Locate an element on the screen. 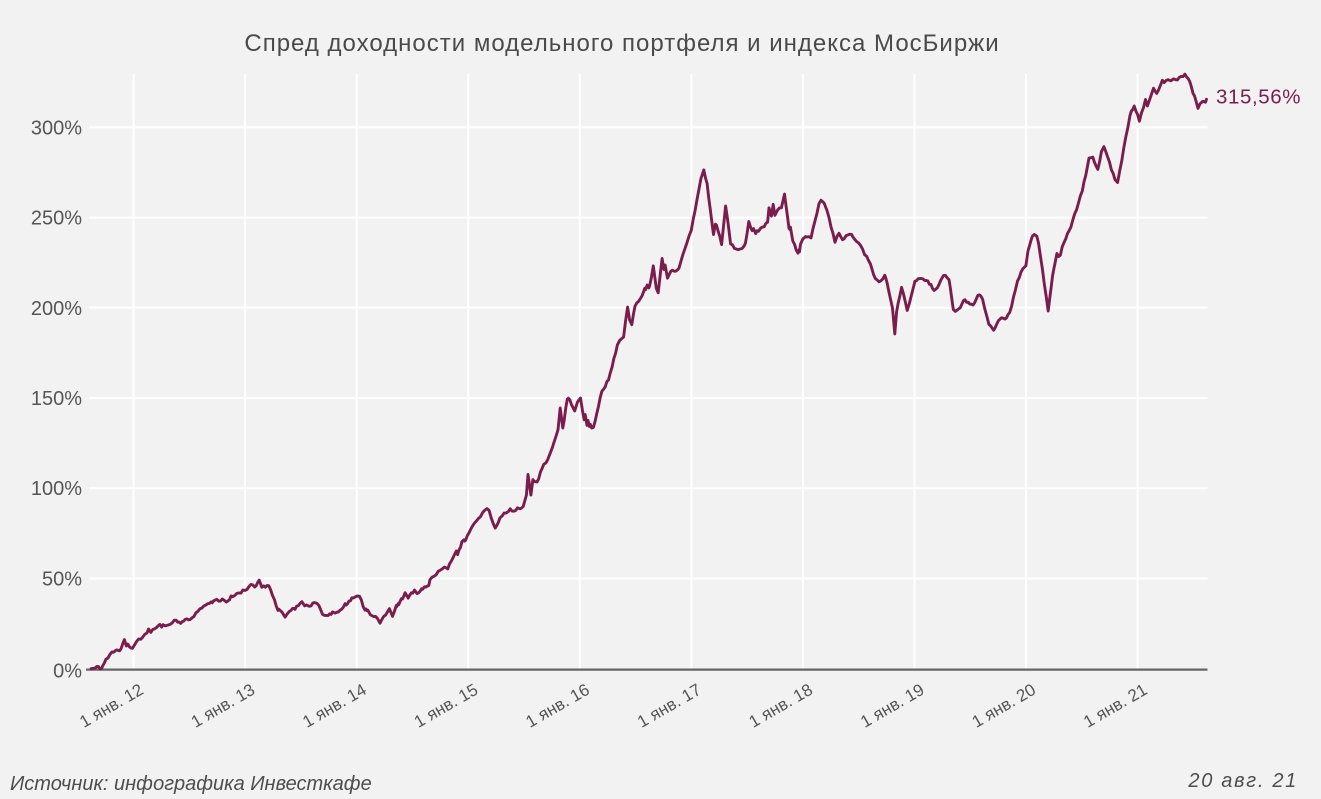 The width and height of the screenshot is (1321, 799). svg-text: 50% is located at coordinates (62, 580).